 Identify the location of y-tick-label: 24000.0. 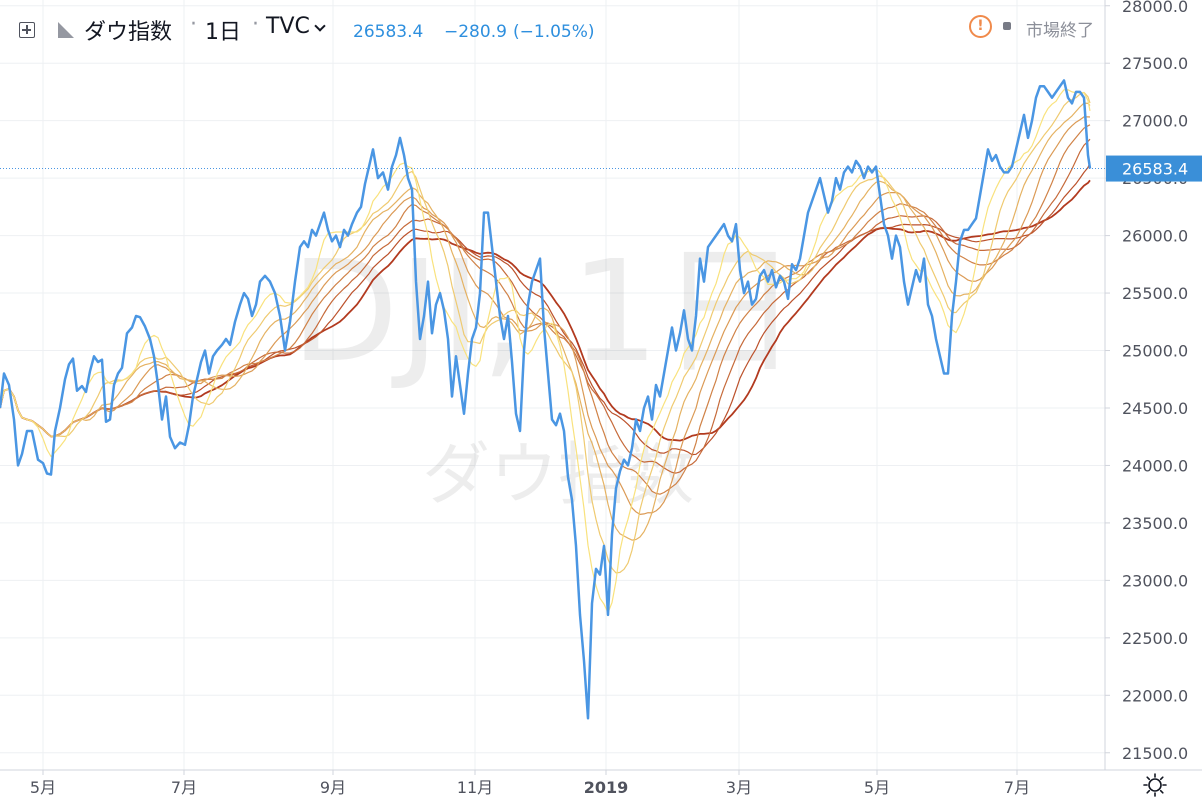
(1155, 465).